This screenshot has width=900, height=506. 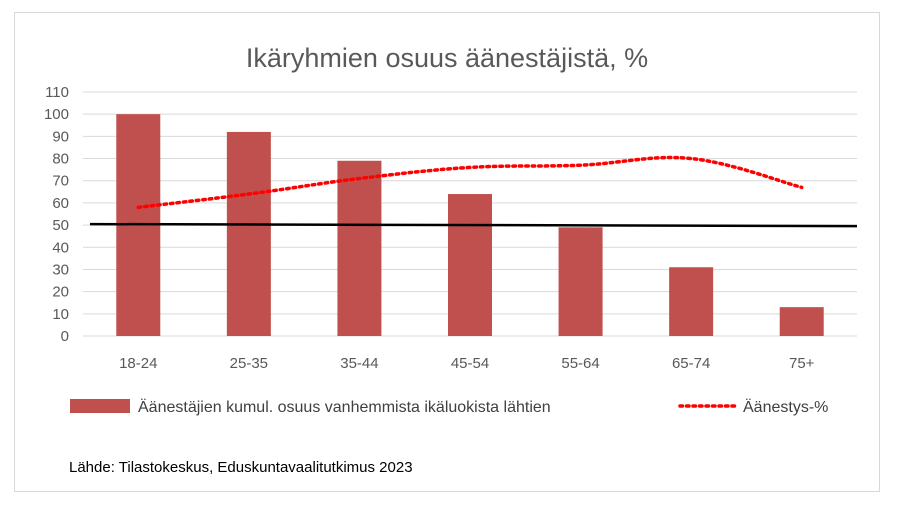 What do you see at coordinates (249, 363) in the screenshot?
I see `x-tick-label: 25-35` at bounding box center [249, 363].